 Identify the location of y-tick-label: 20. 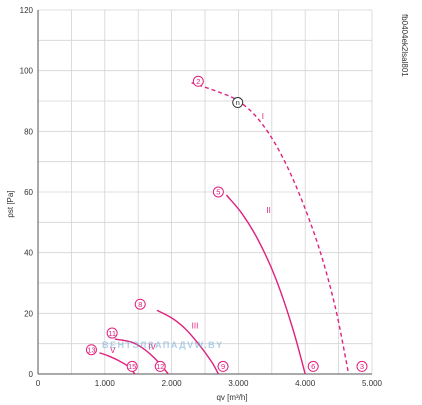
(28, 313).